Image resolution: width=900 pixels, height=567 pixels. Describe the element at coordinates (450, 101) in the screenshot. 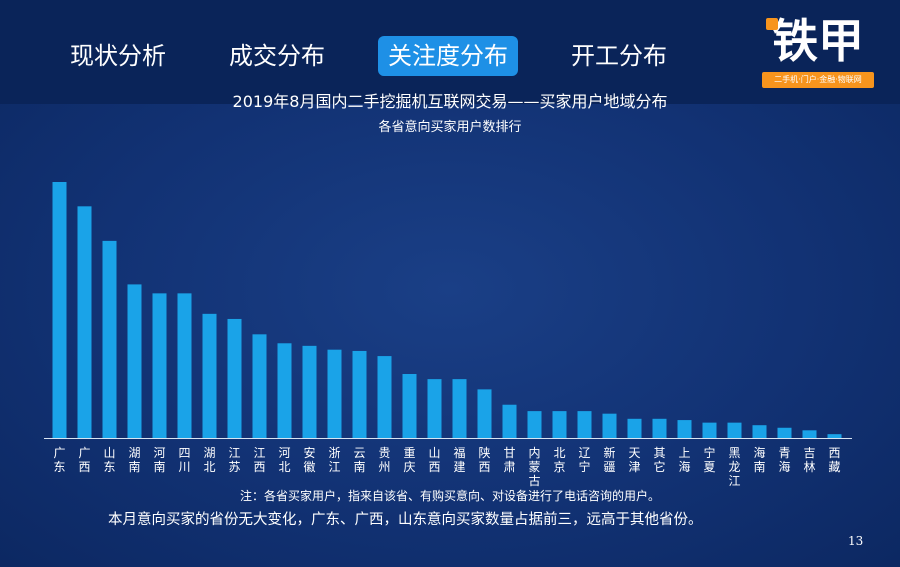

I see `chart-title: 2019年8月国内二手挖掘机互联网交易——买家用户地域分布` at that location.